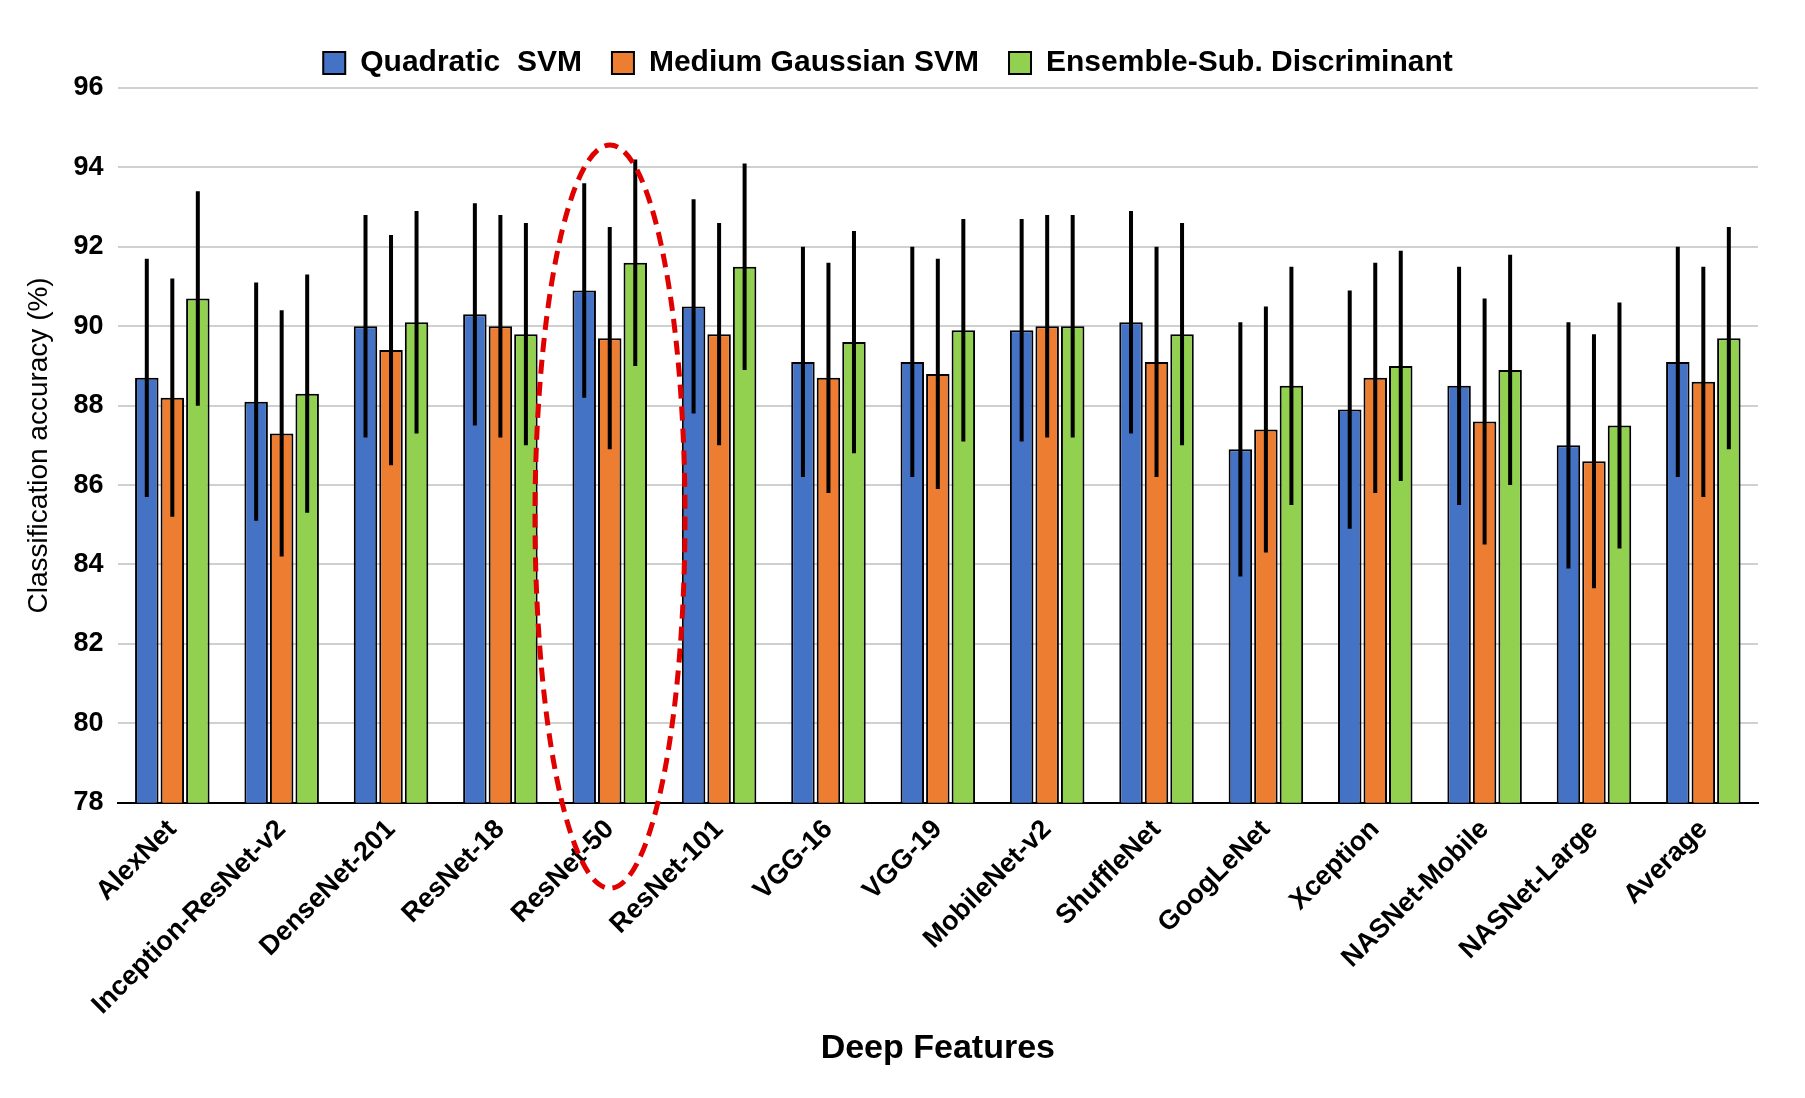 This screenshot has height=1098, width=1805. Describe the element at coordinates (1249, 61) in the screenshot. I see `legend-label: Ensemble-Sub. Discriminant` at that location.